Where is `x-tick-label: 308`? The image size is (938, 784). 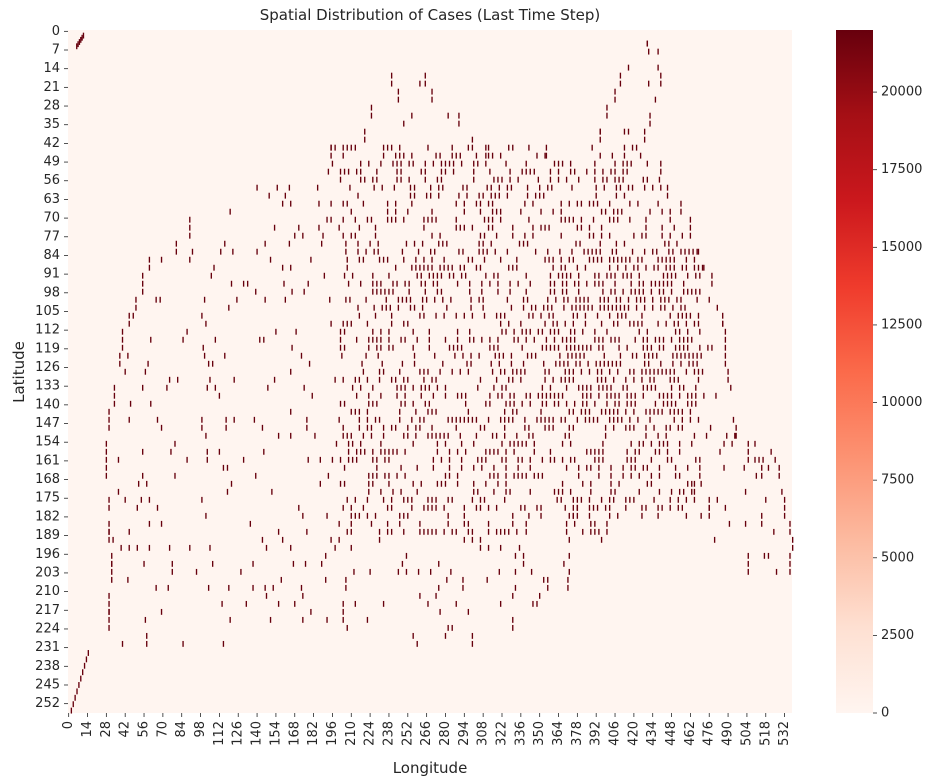 x-tick-label: 308 is located at coordinates (483, 733).